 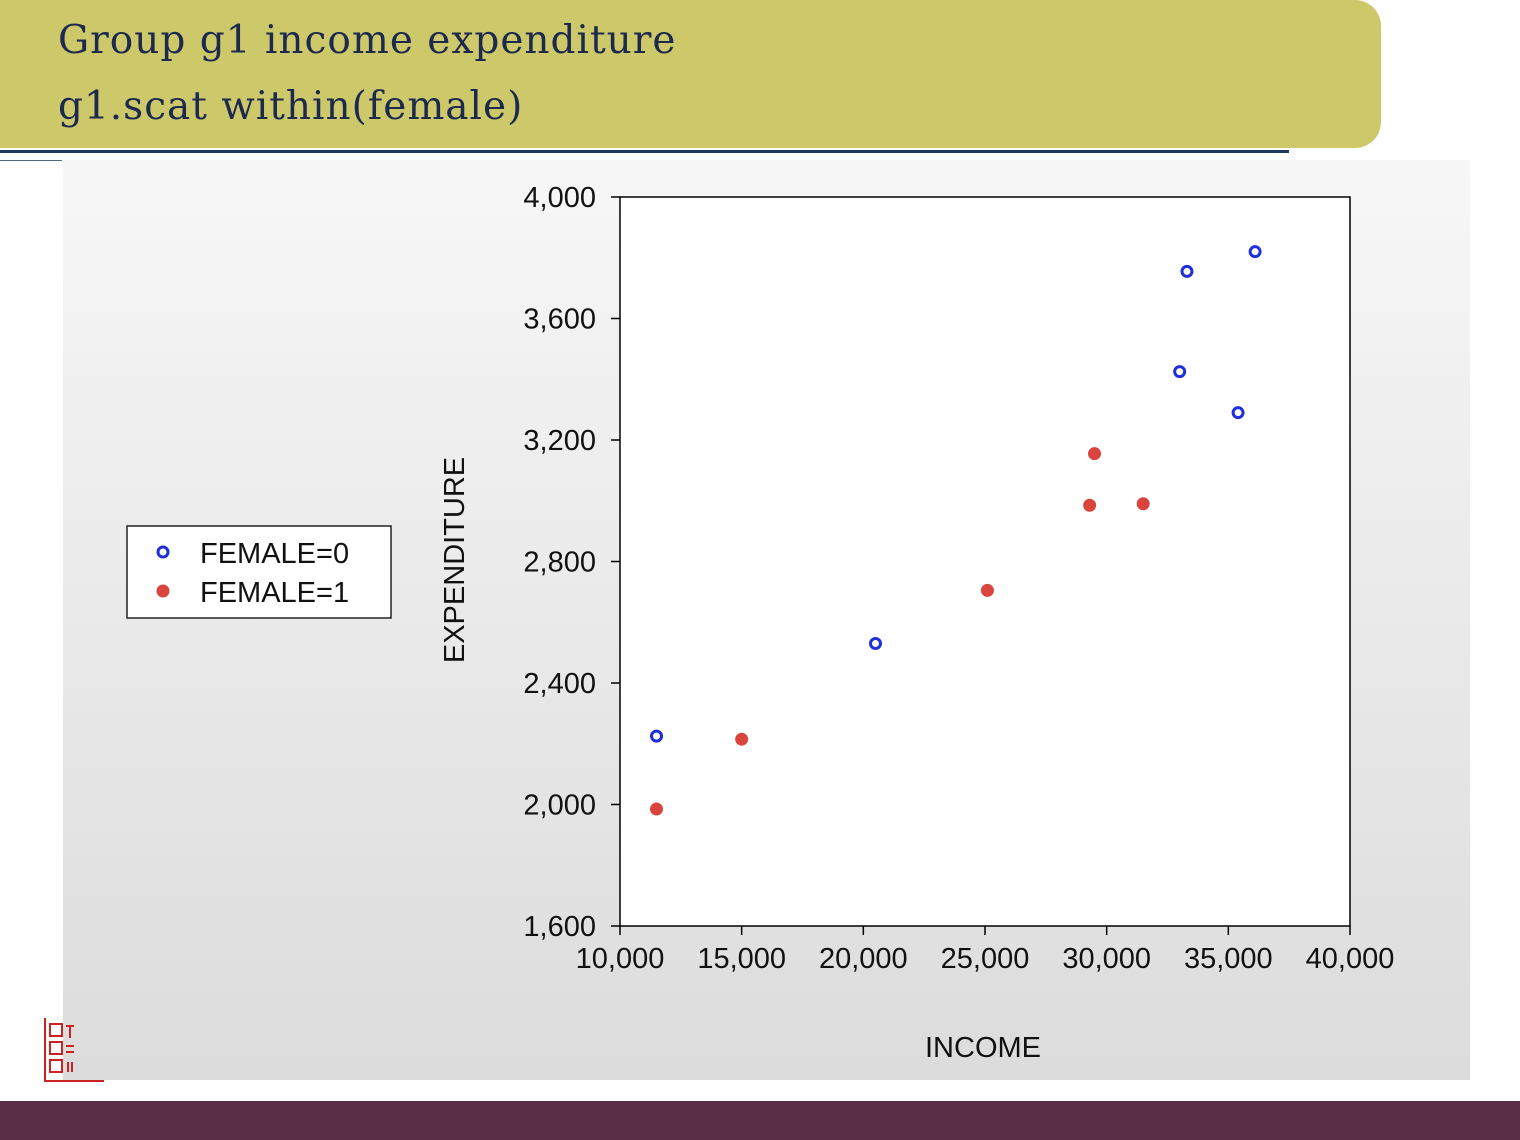 What do you see at coordinates (31, 160) in the screenshot?
I see `title-divider-thin` at bounding box center [31, 160].